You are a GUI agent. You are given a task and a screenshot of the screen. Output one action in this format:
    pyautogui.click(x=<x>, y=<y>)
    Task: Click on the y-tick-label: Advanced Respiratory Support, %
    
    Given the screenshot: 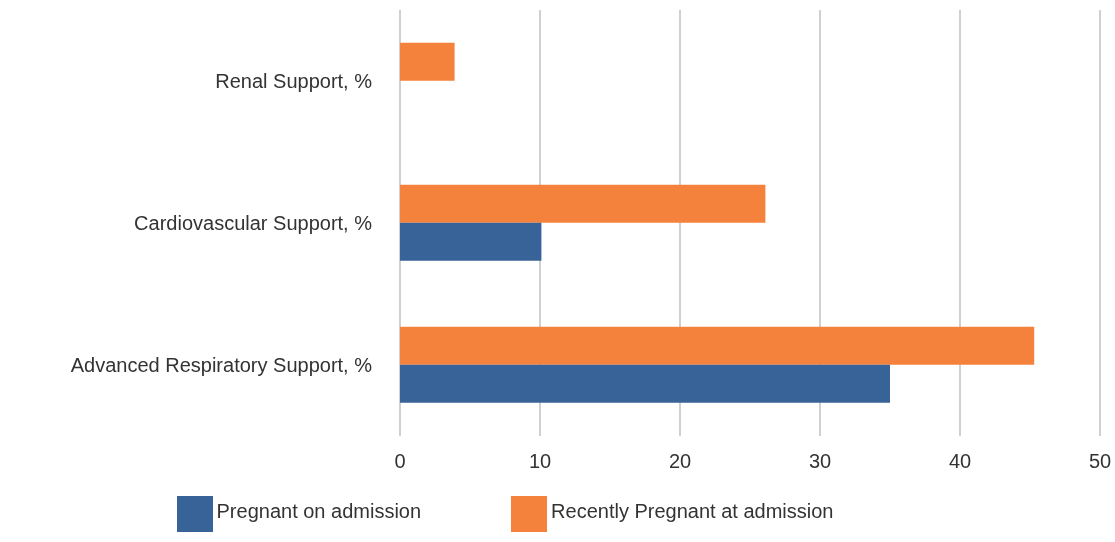 What is the action you would take?
    pyautogui.click(x=221, y=365)
    